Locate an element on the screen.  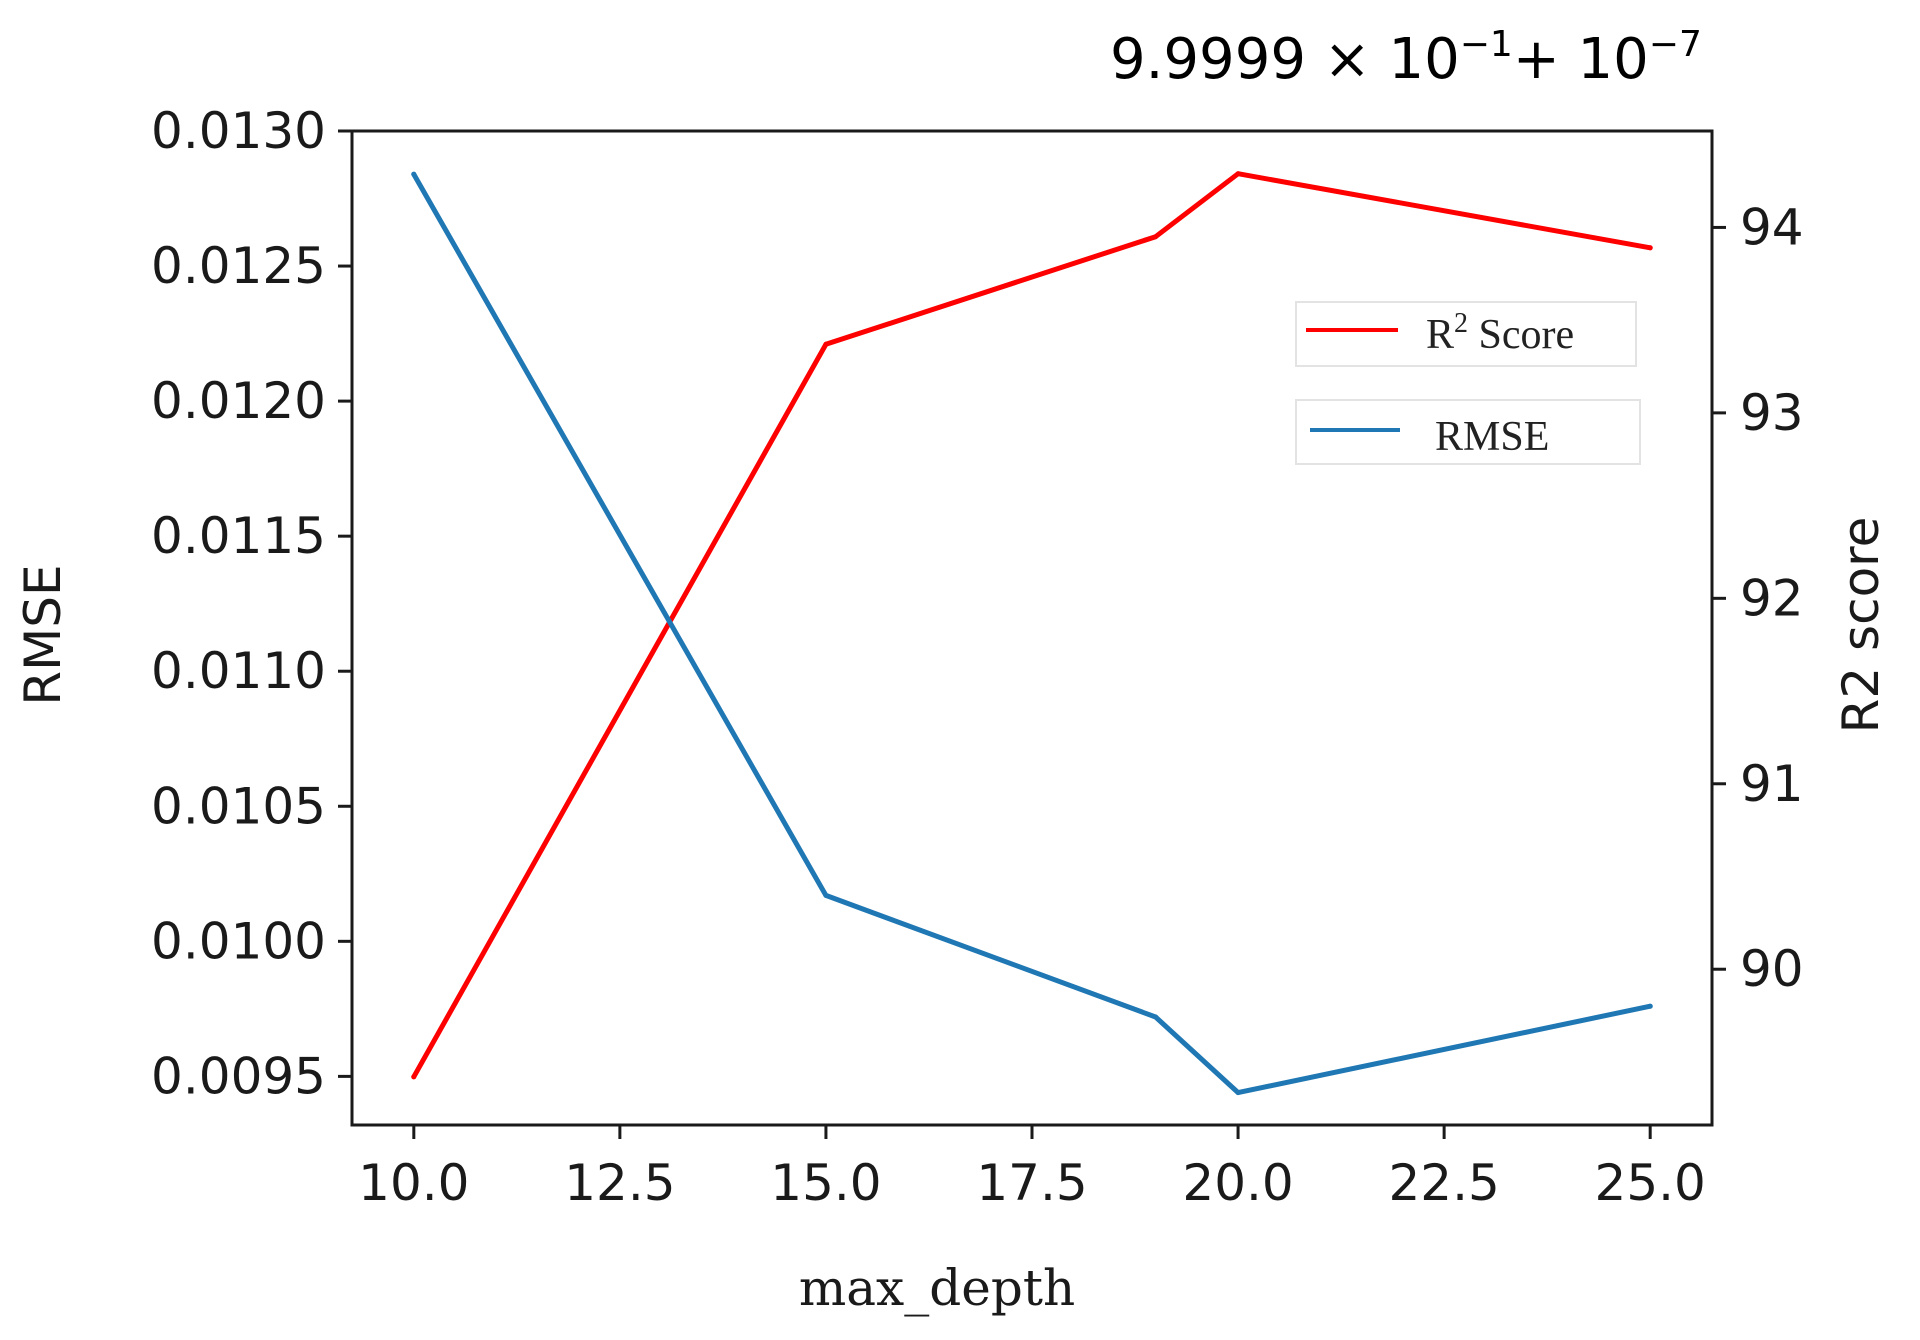
right-y-axis-label: R2 score is located at coordinates (1861, 625).